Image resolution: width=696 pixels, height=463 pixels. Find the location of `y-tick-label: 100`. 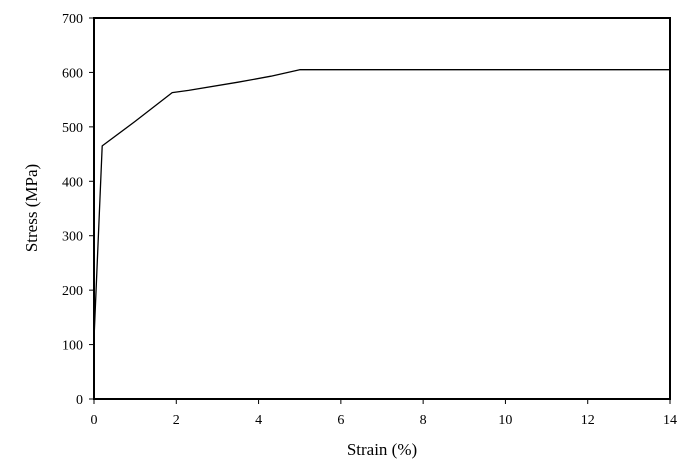

y-tick-label: 100 is located at coordinates (72, 346).